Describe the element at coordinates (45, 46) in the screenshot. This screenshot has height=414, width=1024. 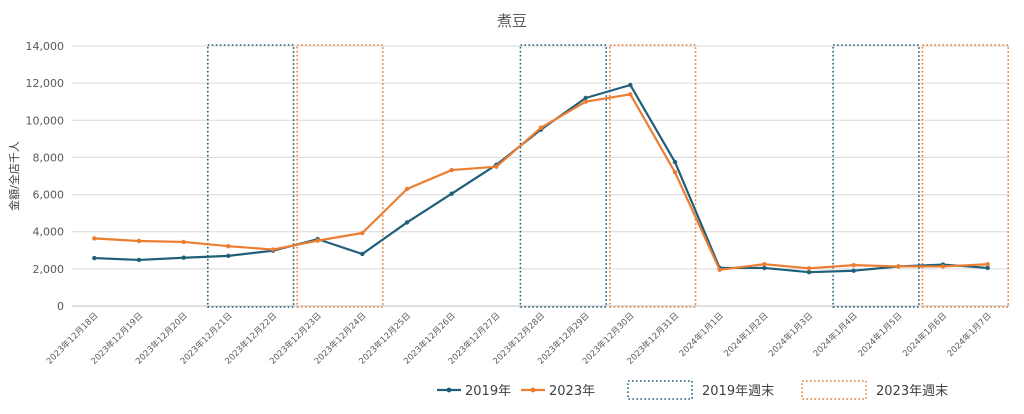
I see `y-tick-label: 14,000` at that location.